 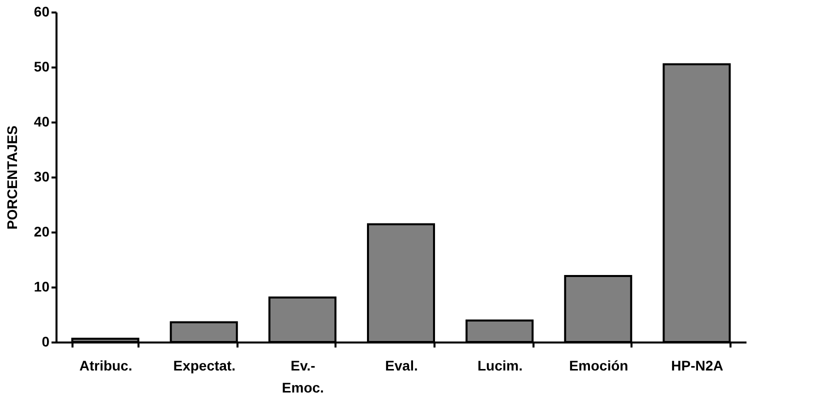 I want to click on y-tick-label: 20, so click(x=42, y=232).